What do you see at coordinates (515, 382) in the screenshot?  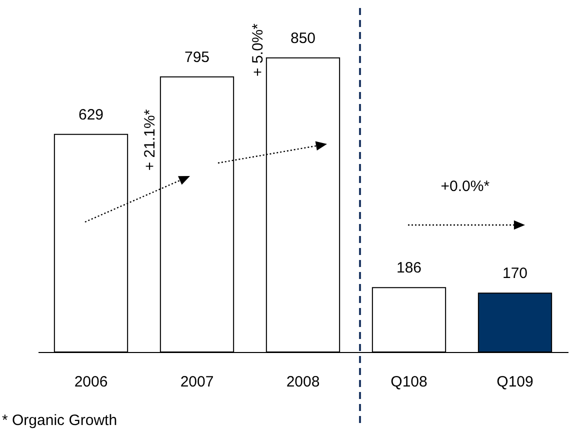 I see `x-tick-label: Q109` at bounding box center [515, 382].